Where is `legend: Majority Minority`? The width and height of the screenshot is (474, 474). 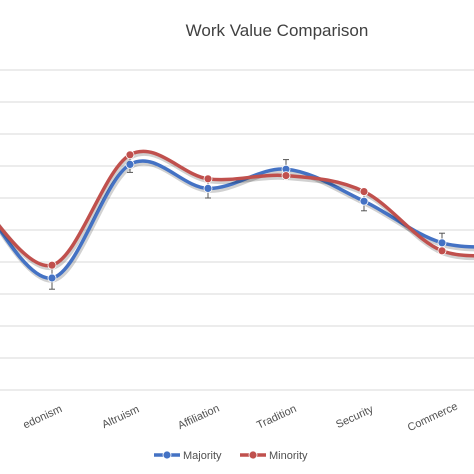 legend: Majority Minority is located at coordinates (231, 456).